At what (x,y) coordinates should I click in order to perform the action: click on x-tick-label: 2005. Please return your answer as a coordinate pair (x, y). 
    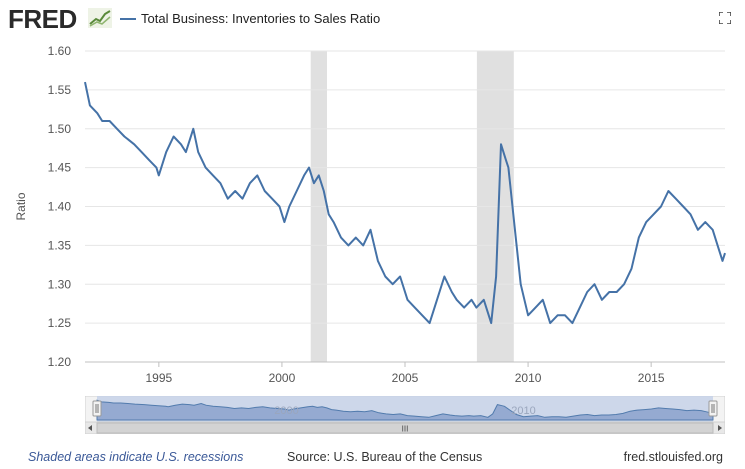
    Looking at the image, I should click on (405, 378).